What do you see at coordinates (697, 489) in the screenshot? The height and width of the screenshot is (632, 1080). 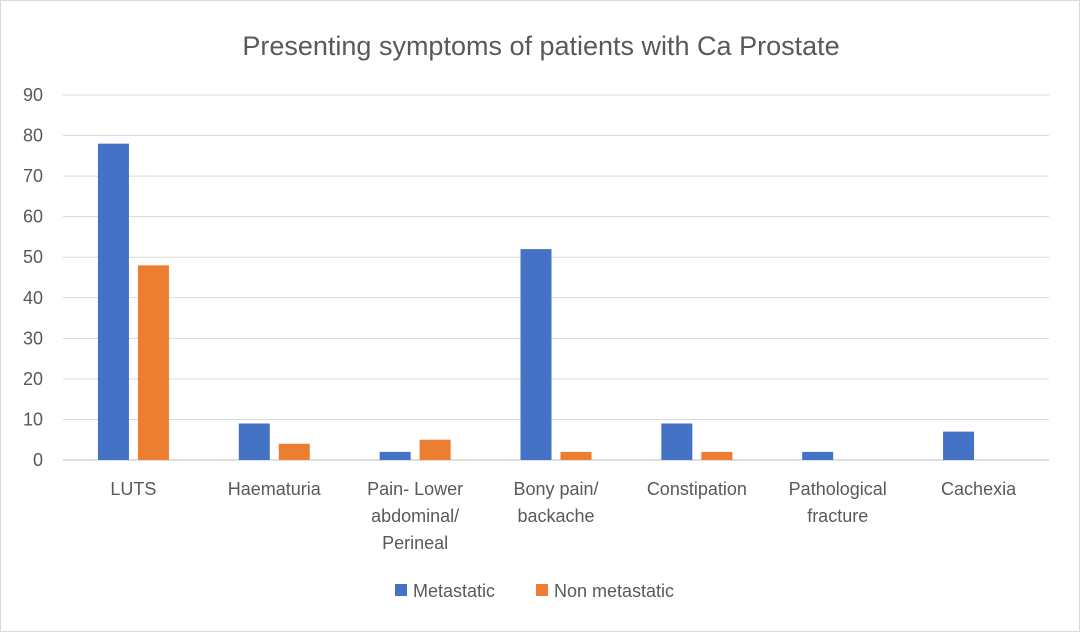 I see `x-category-label: Constipation` at bounding box center [697, 489].